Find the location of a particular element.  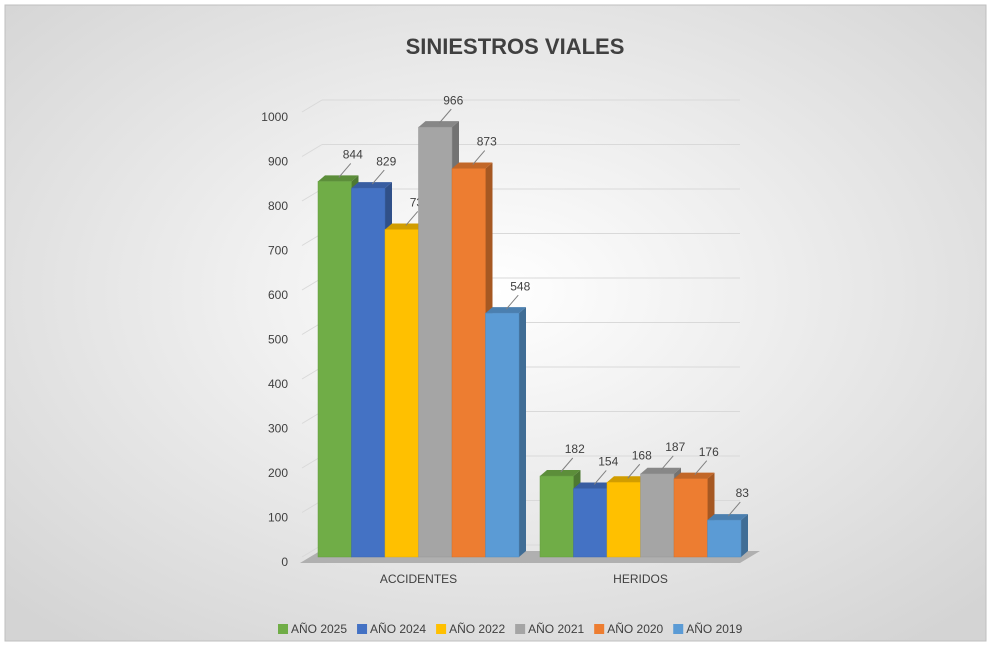

y-tick-label: 400 is located at coordinates (278, 384).